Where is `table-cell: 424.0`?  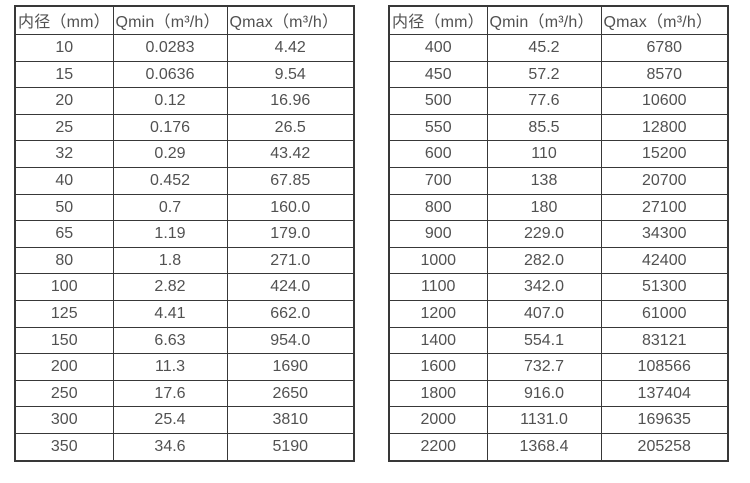
table-cell: 424.0 is located at coordinates (290, 287).